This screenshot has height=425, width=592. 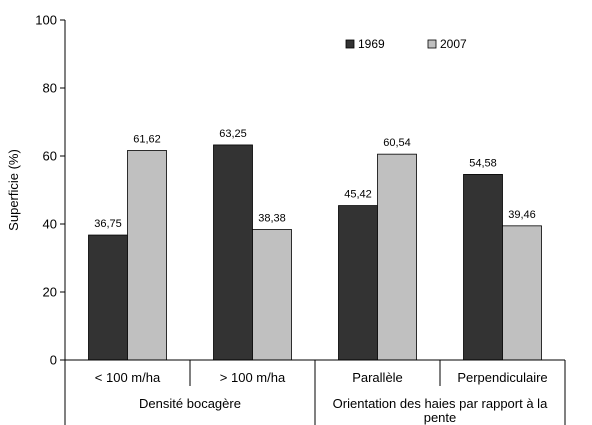 I want to click on legend-label-1969: 1969, so click(x=371, y=44).